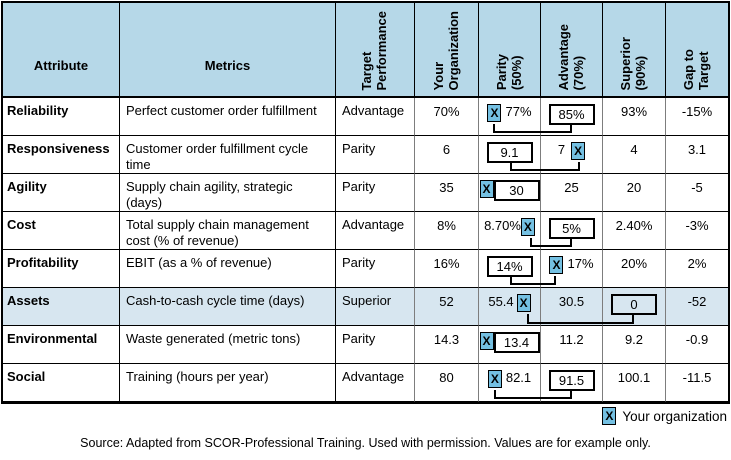 The height and width of the screenshot is (460, 731). What do you see at coordinates (634, 269) in the screenshot?
I see `superior-cell: 20%` at bounding box center [634, 269].